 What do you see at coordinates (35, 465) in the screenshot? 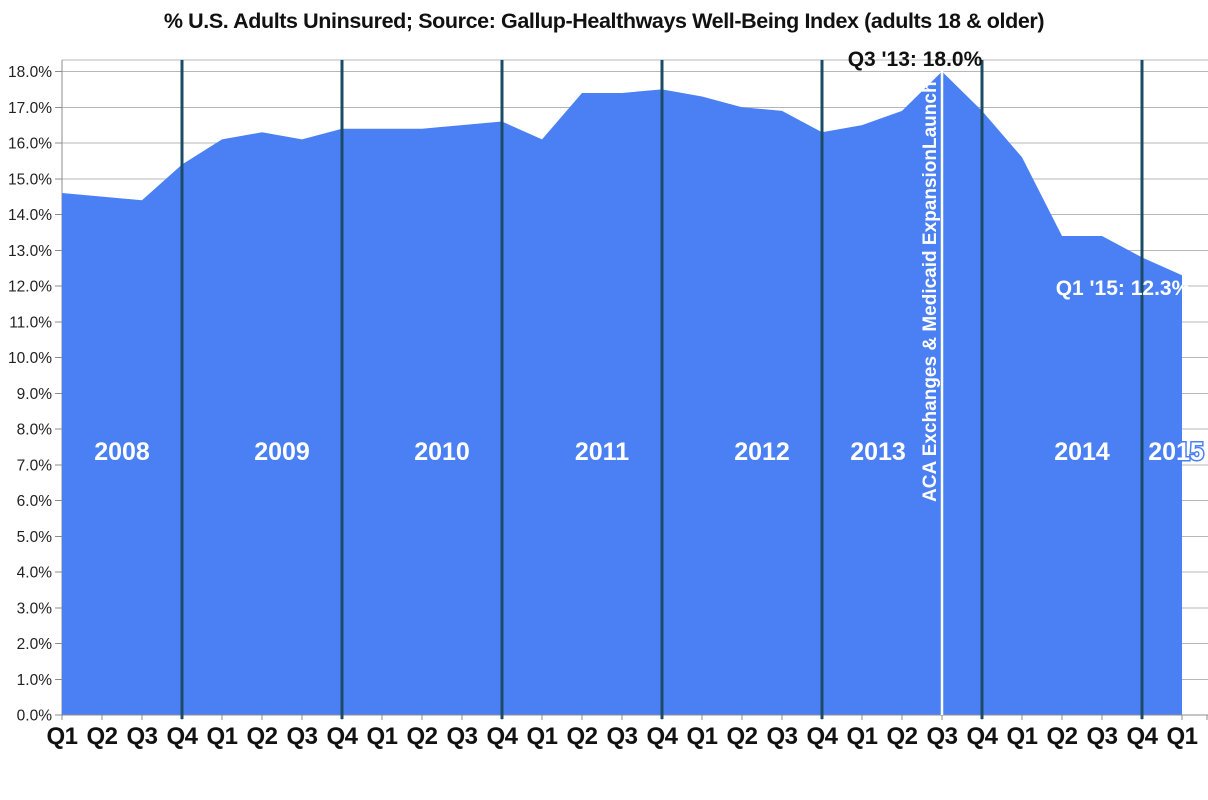
I see `y-tick-label: 7.0%` at bounding box center [35, 465].